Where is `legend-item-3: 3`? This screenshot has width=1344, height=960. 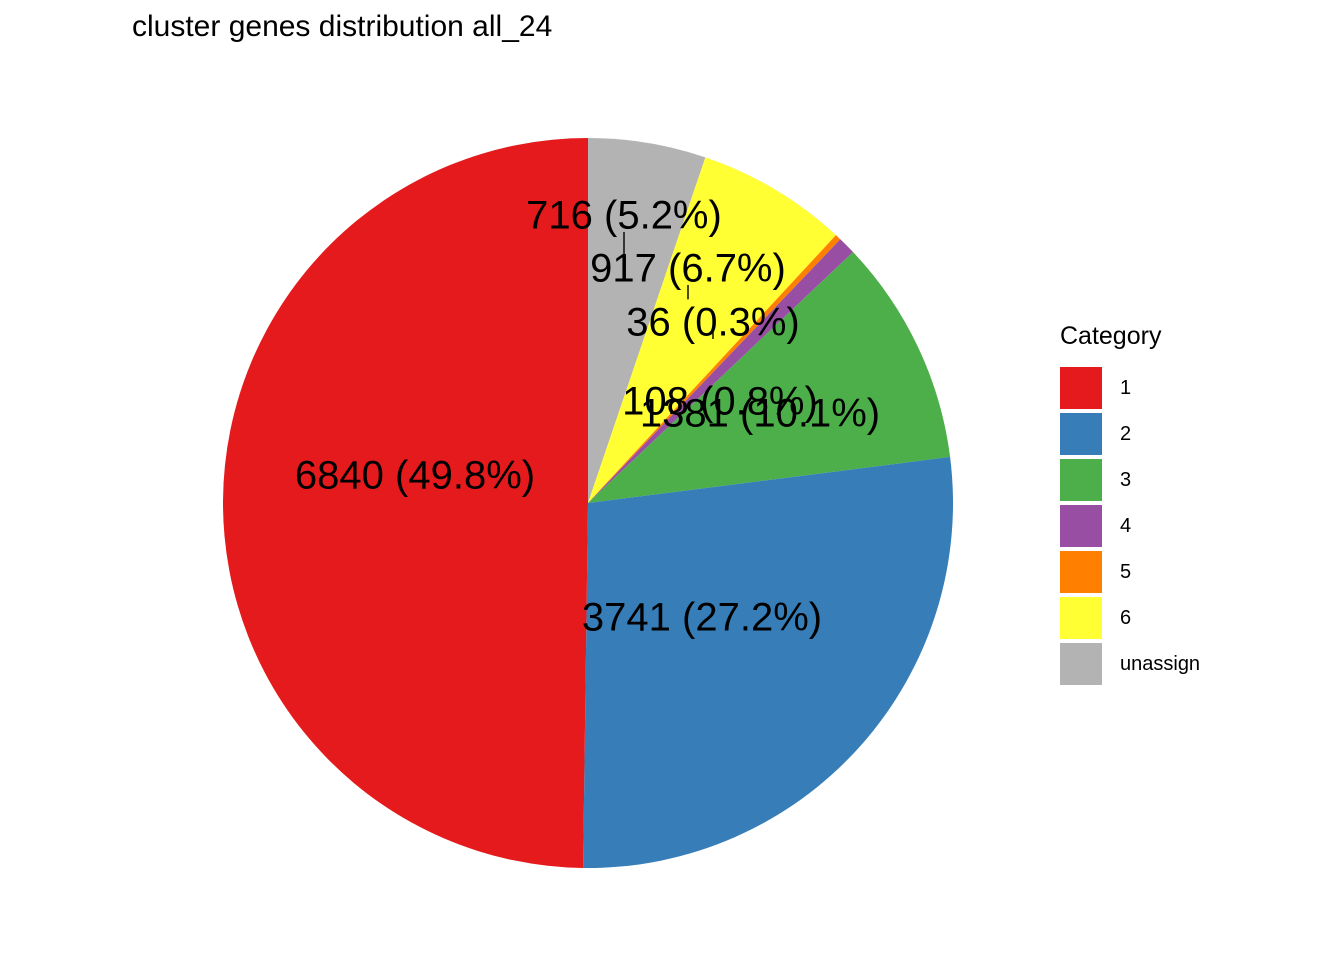
legend-item-3: 3 is located at coordinates (1130, 480).